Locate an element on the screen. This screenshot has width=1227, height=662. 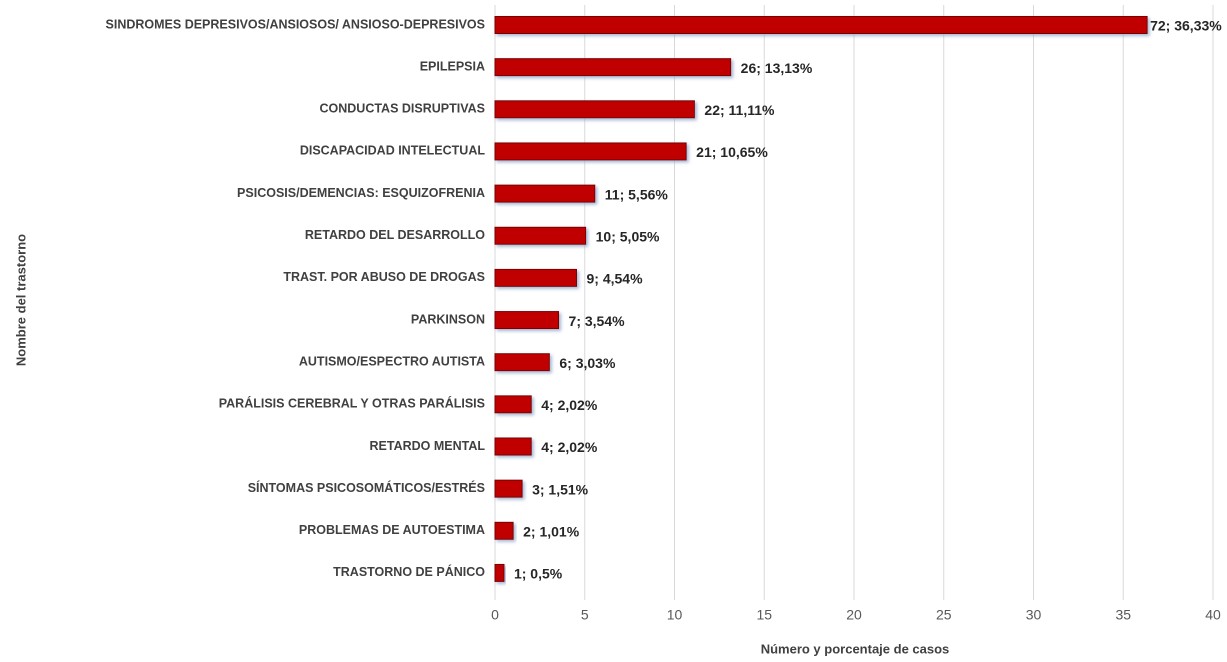
y-tick-label: DISCAPACIDAD INTELECTUAL is located at coordinates (393, 151).